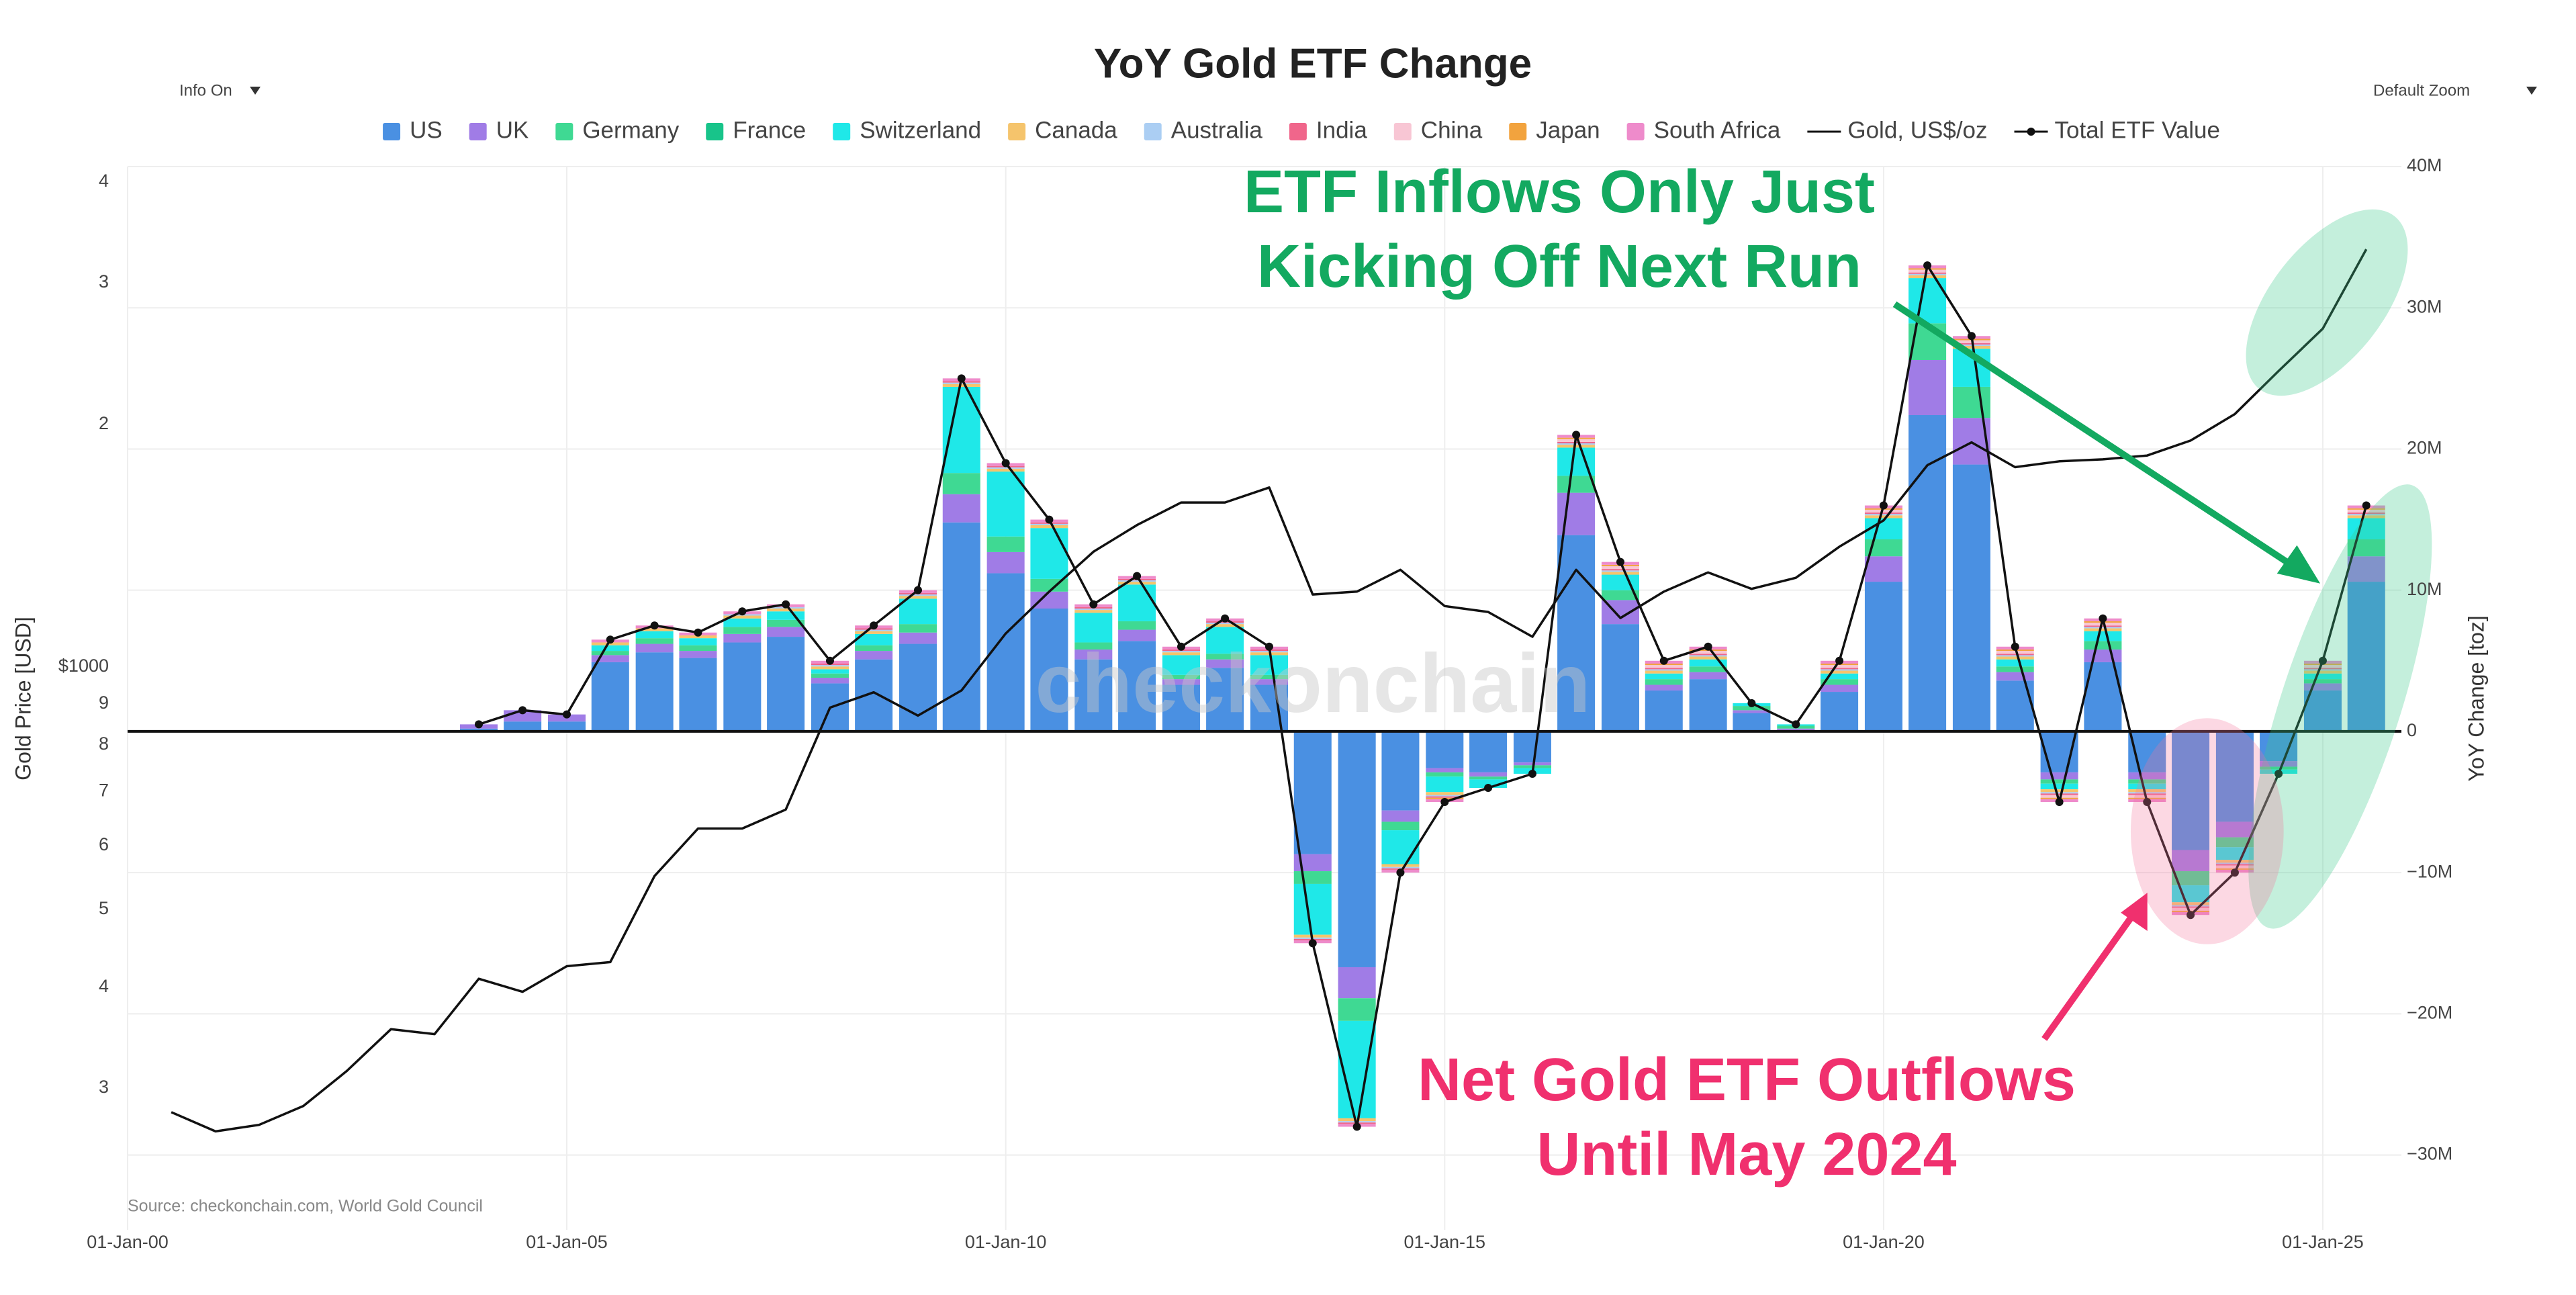 This screenshot has width=2576, height=1295. What do you see at coordinates (2137, 130) in the screenshot?
I see `legend-label: Total ETF Value` at bounding box center [2137, 130].